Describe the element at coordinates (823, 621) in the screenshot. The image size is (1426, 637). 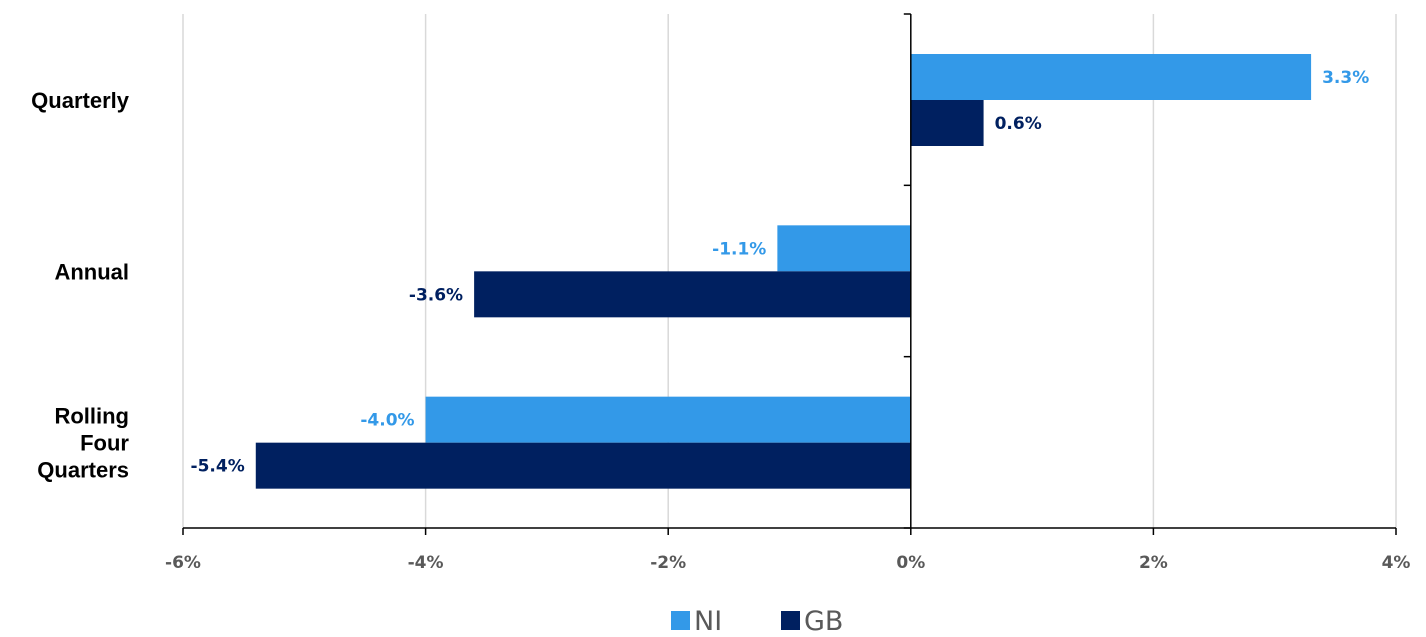
I see `legend-label-gb: GB` at that location.